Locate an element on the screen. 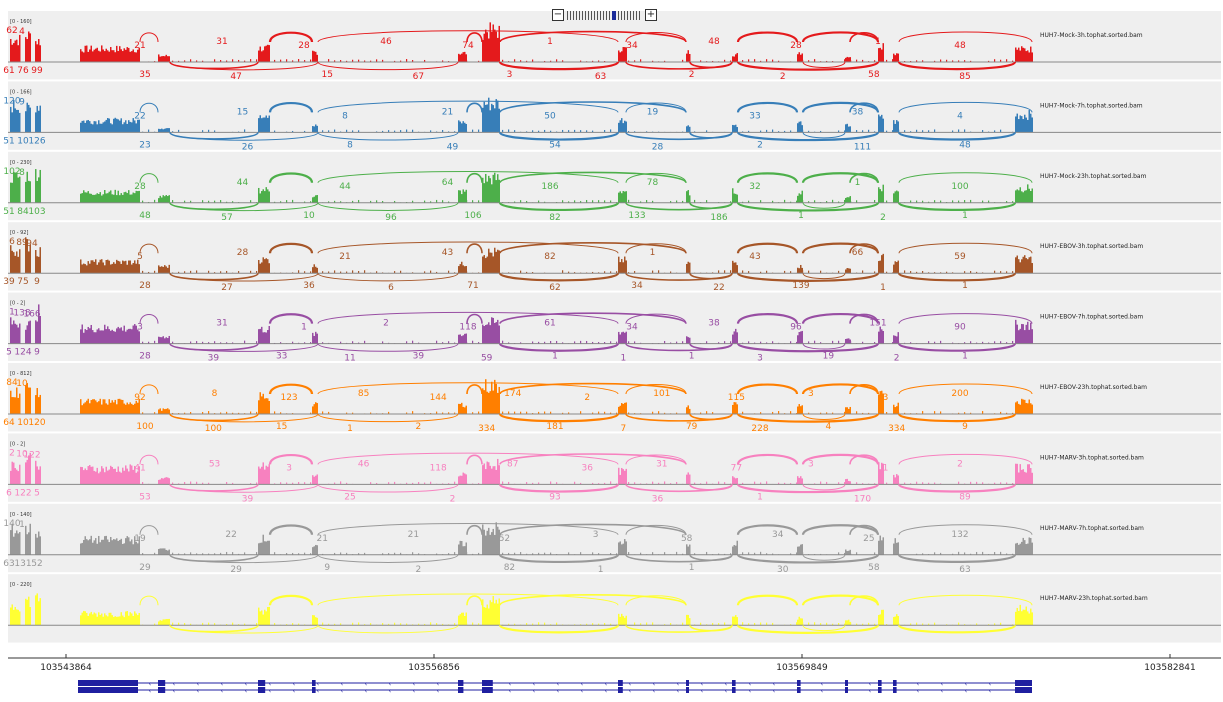 Image resolution: width=1223 pixels, height=702 pixels. junction-count-label: 90 is located at coordinates (960, 328).